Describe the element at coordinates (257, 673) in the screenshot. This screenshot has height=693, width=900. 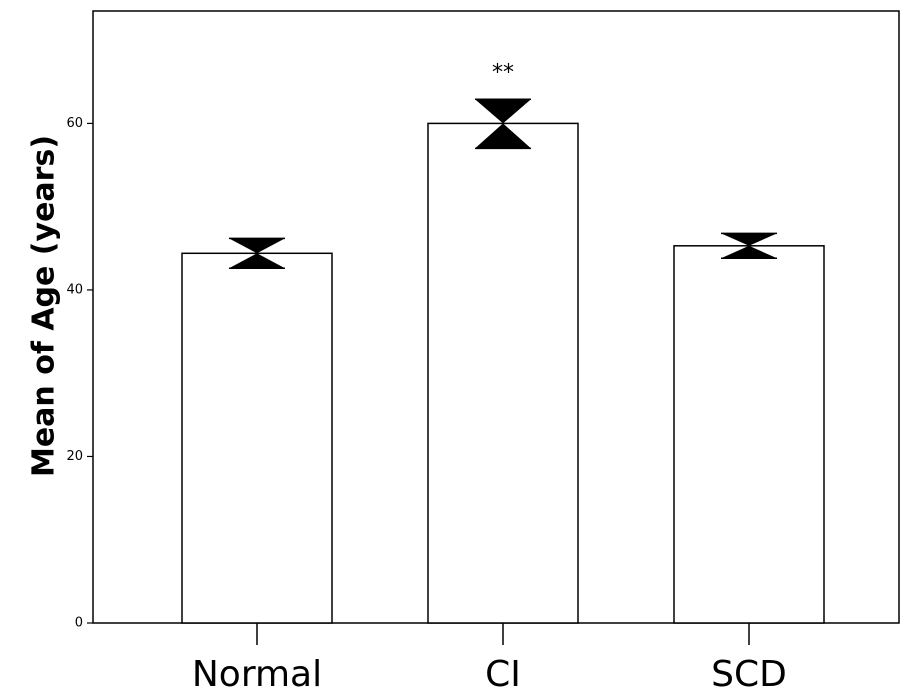
I see `x-tick-label-normal: Normal` at that location.